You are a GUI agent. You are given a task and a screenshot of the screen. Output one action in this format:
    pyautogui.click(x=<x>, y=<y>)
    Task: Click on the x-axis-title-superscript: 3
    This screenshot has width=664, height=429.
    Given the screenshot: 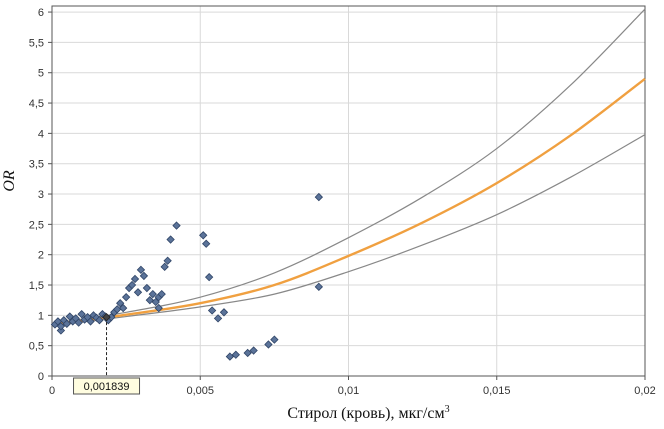 What is the action you would take?
    pyautogui.click(x=447, y=409)
    